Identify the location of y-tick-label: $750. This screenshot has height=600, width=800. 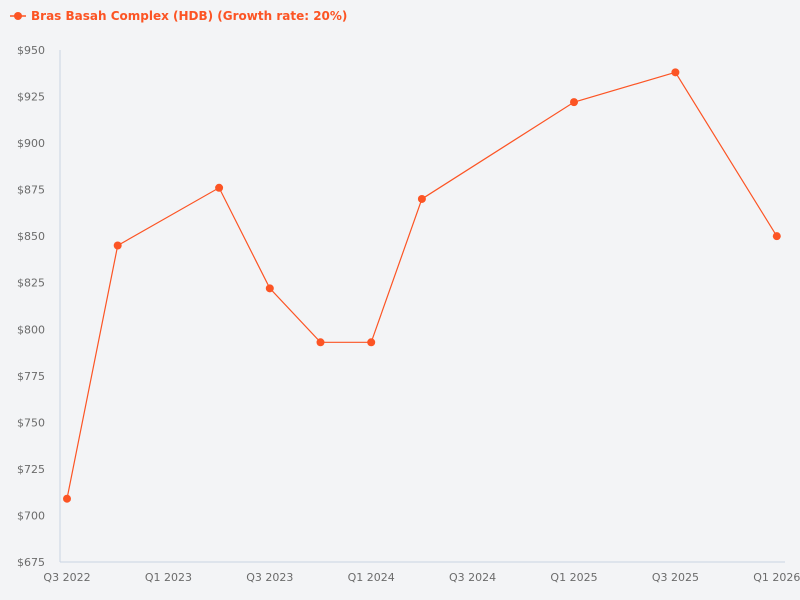
(31, 422).